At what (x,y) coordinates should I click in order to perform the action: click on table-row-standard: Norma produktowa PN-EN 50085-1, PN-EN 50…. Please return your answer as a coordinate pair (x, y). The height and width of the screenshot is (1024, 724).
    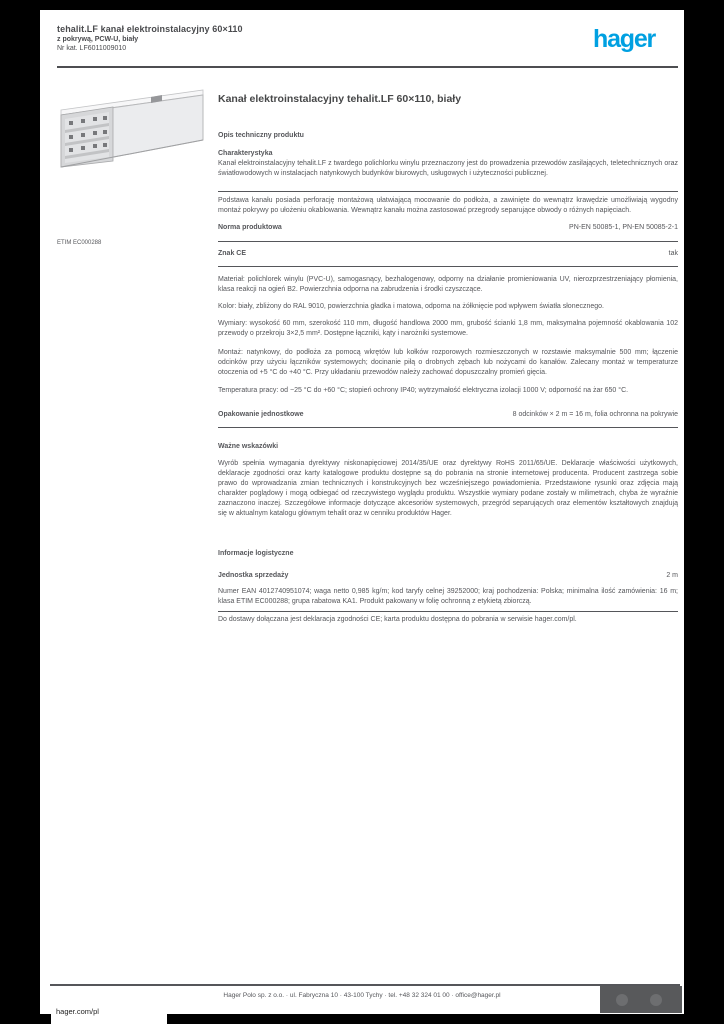
    Looking at the image, I should click on (448, 232).